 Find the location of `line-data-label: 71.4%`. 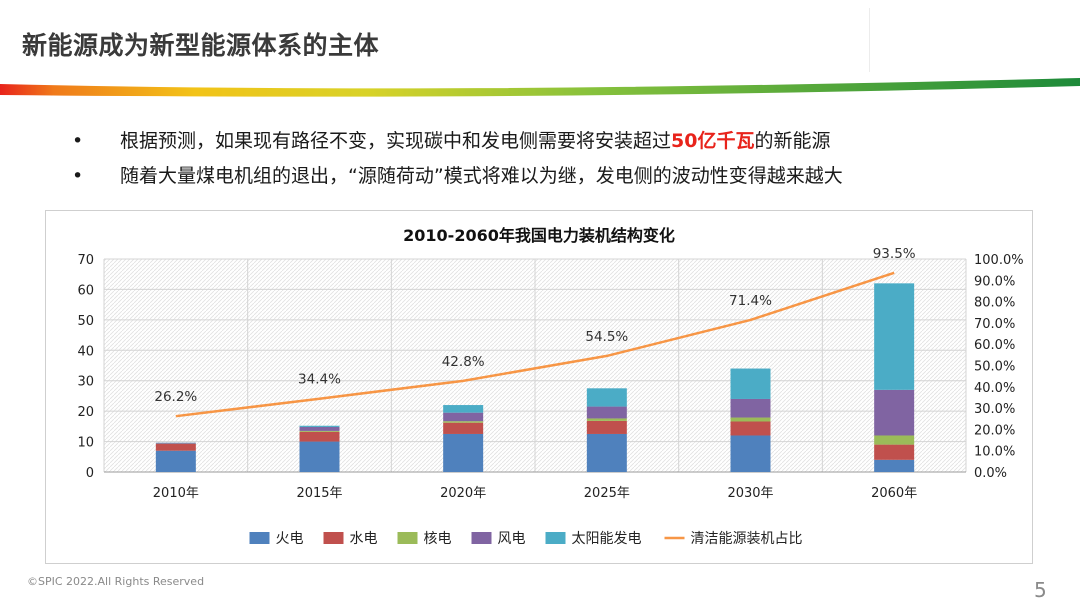

line-data-label: 71.4% is located at coordinates (750, 301).